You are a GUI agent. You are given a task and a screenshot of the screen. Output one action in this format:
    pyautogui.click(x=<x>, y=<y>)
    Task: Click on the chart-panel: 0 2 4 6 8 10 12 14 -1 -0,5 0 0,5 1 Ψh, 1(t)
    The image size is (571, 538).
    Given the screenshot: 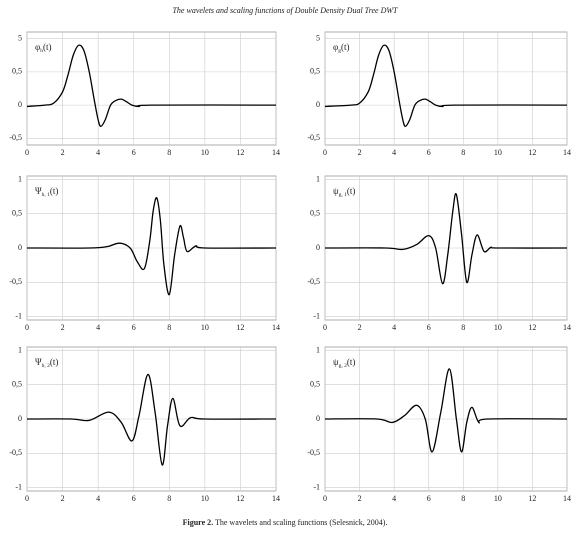 What is the action you would take?
    pyautogui.click(x=144, y=253)
    